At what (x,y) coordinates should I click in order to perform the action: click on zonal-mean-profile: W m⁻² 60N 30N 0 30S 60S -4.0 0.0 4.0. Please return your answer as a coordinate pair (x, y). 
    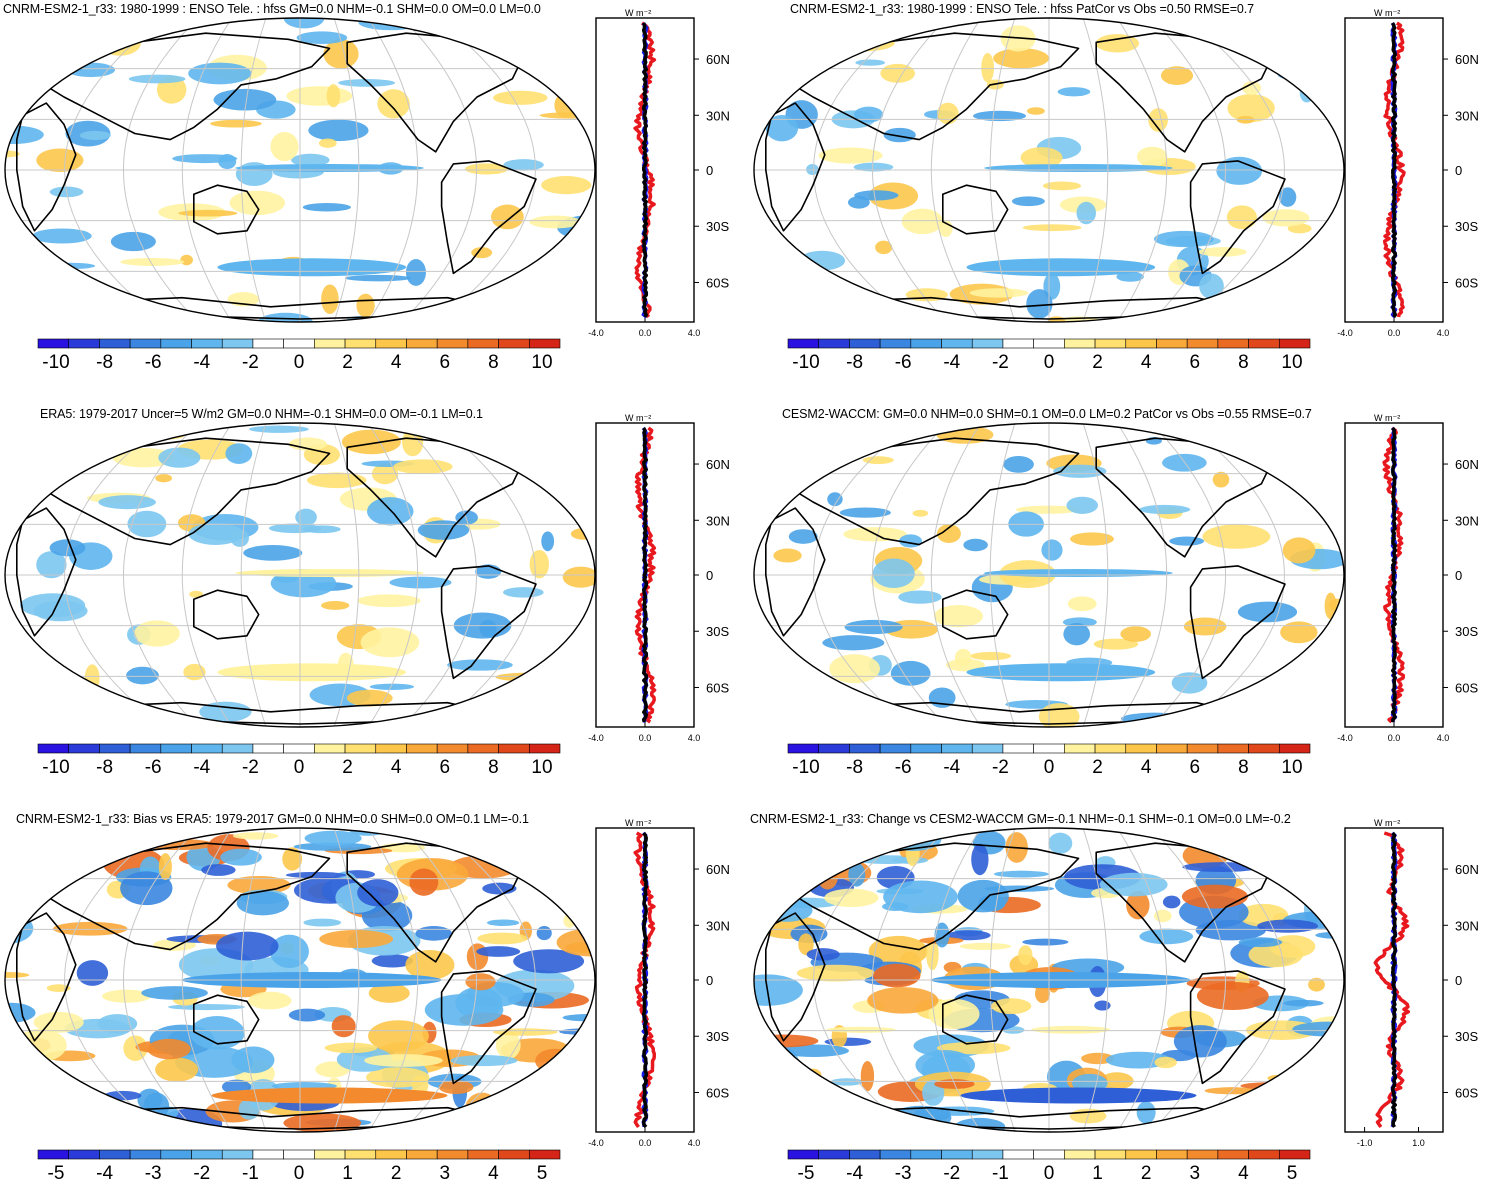
    Looking at the image, I should click on (1408, 578).